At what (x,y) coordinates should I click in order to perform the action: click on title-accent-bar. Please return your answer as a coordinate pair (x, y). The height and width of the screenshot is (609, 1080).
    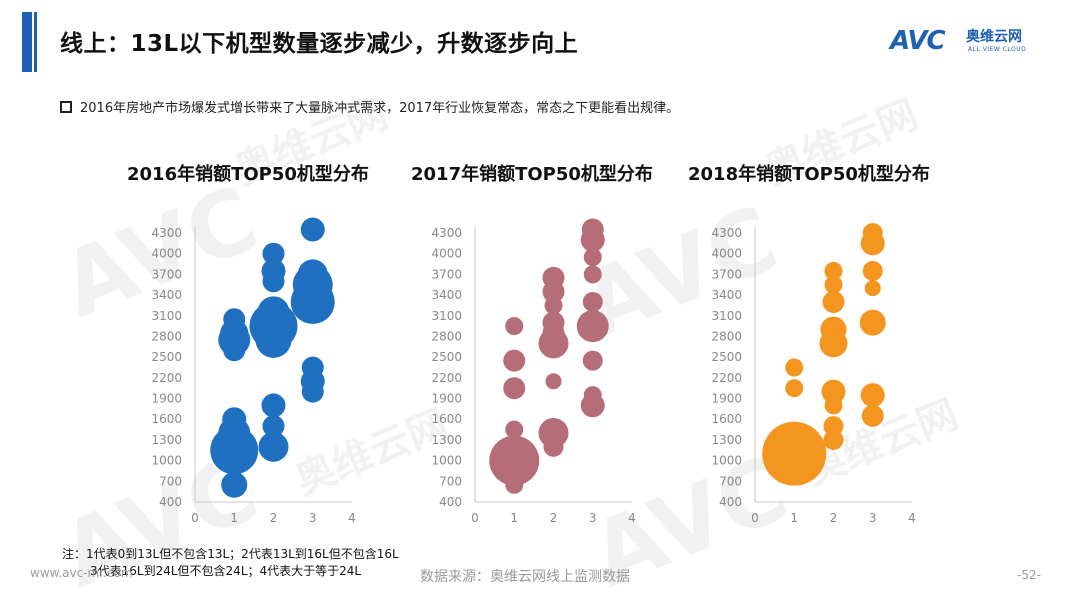
    Looking at the image, I should click on (27, 42).